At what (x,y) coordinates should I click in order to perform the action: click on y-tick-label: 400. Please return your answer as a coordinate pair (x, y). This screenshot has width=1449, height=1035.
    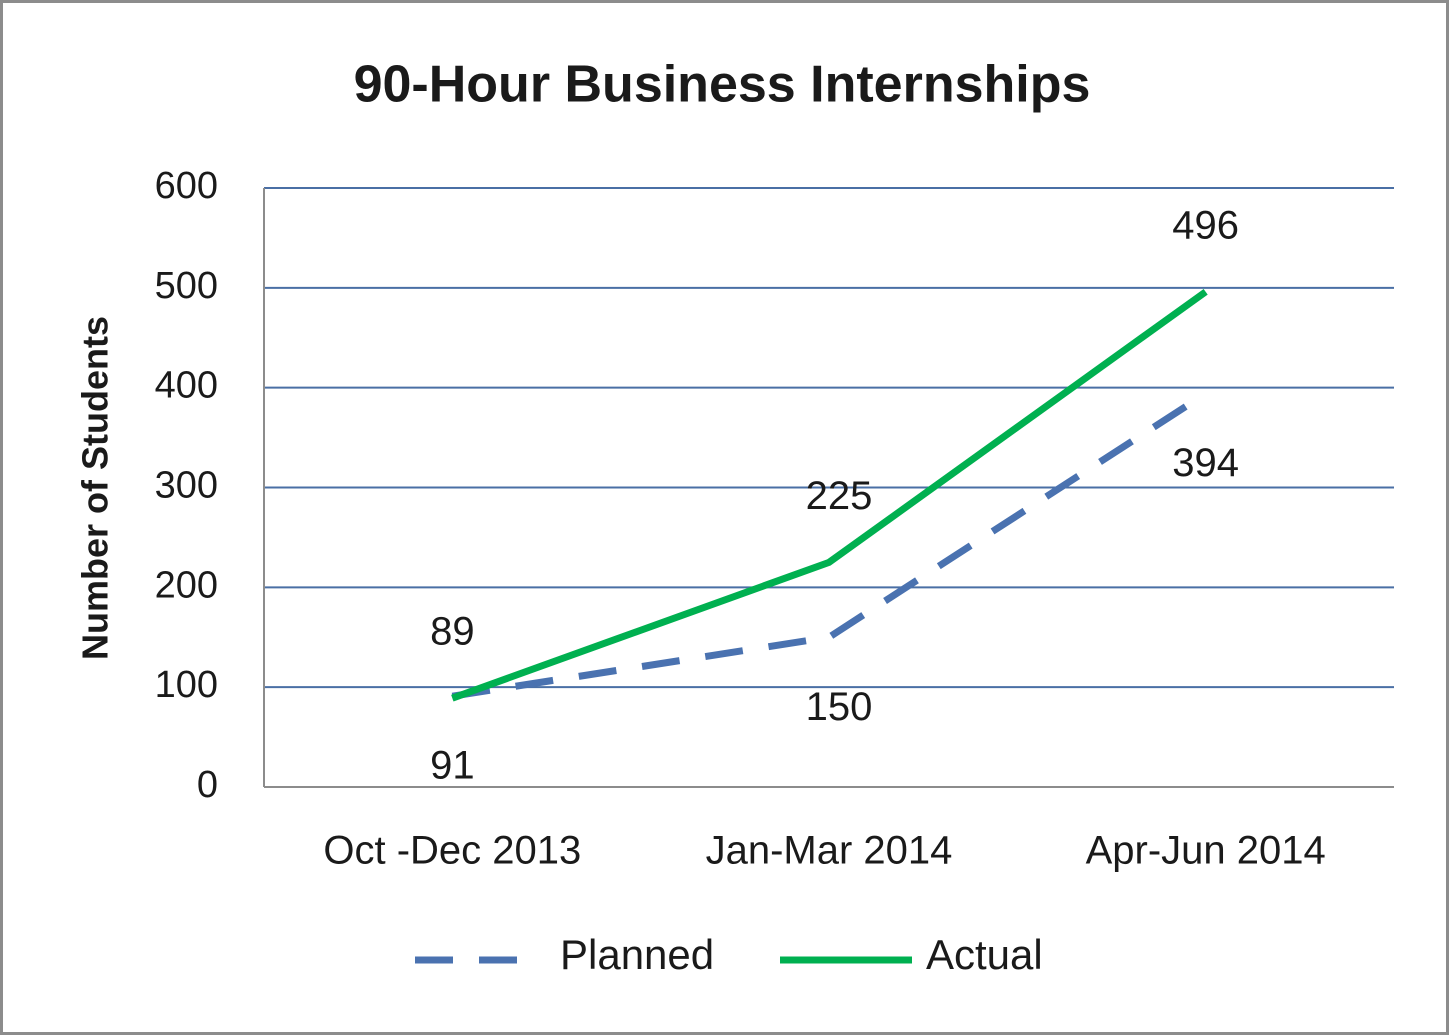
    Looking at the image, I should click on (186, 386).